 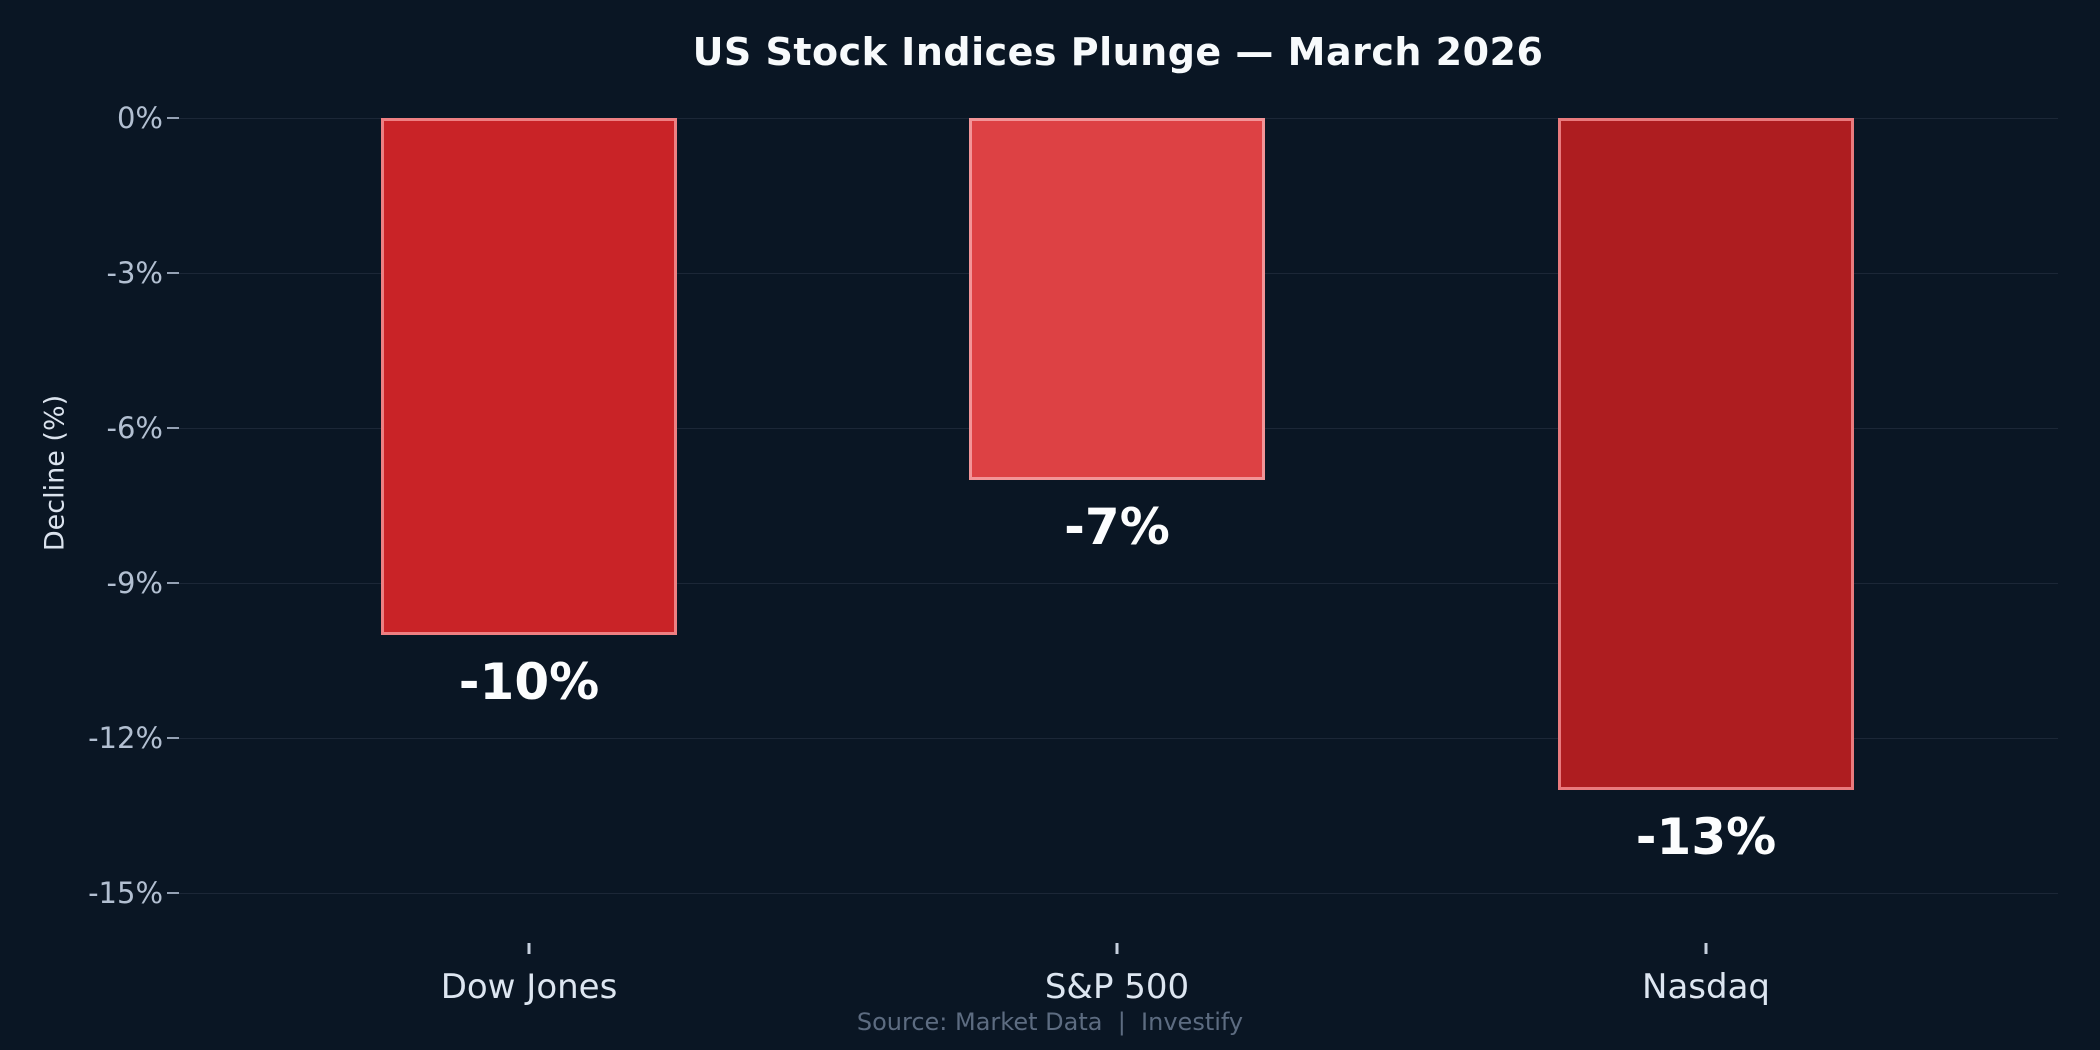 I want to click on y-tick-label: -12%, so click(x=125, y=738).